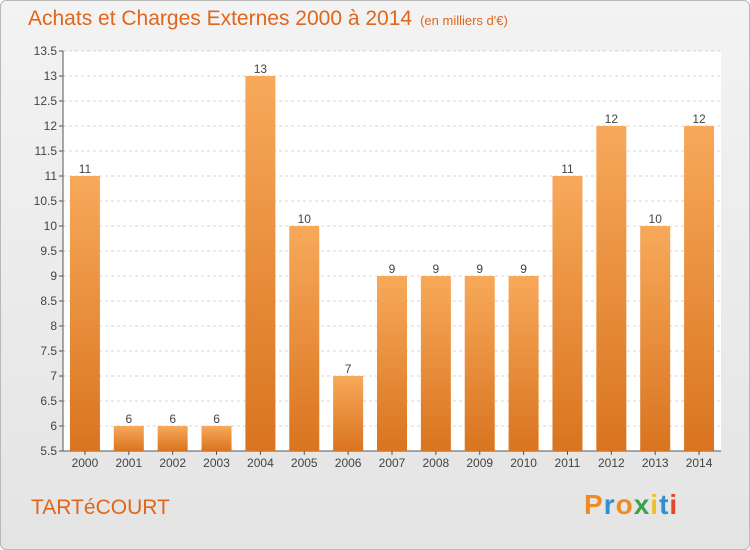 The image size is (750, 550). I want to click on logo-letter: o, so click(624, 504).